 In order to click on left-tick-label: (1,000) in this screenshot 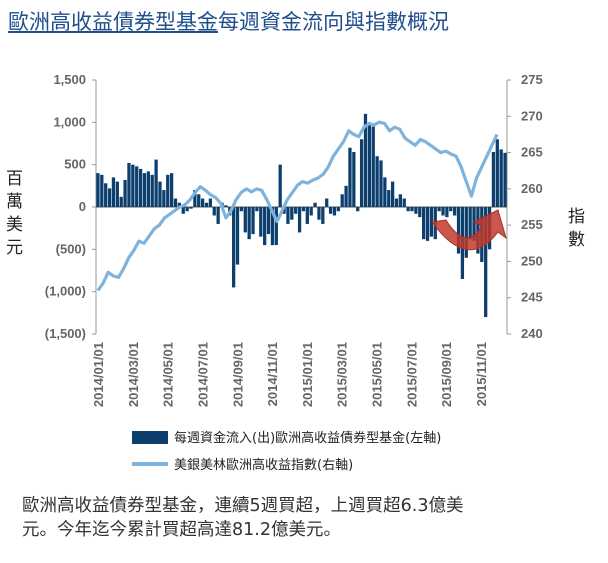, I will do `click(65, 291)`.